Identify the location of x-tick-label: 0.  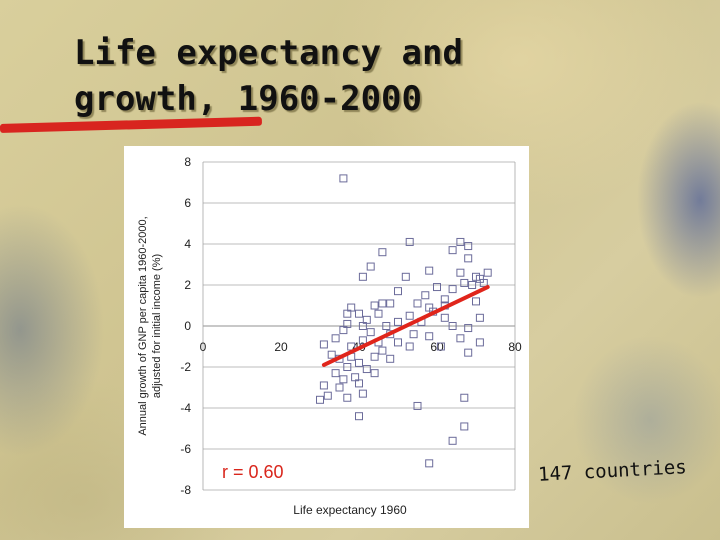
(203, 347).